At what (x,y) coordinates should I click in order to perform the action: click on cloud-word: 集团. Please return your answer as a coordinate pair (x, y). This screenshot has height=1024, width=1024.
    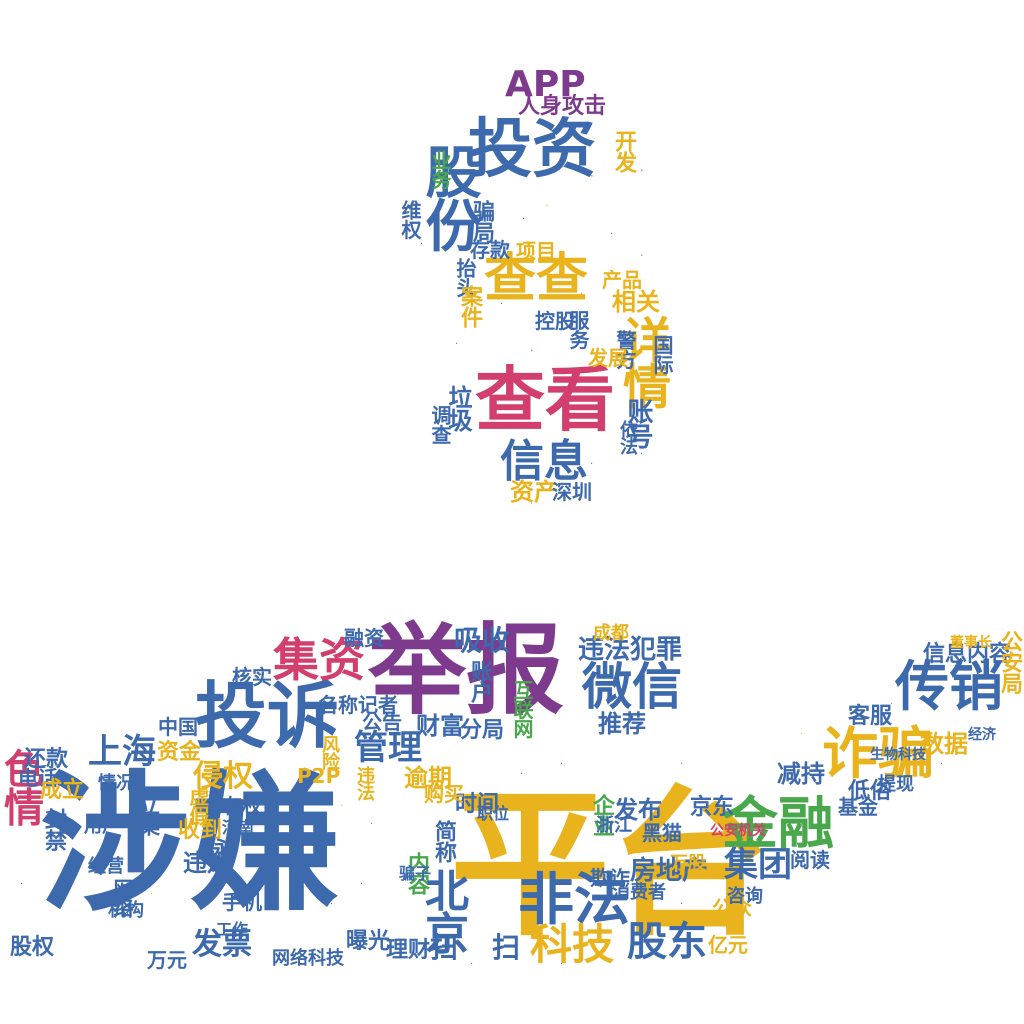
    Looking at the image, I should click on (758, 865).